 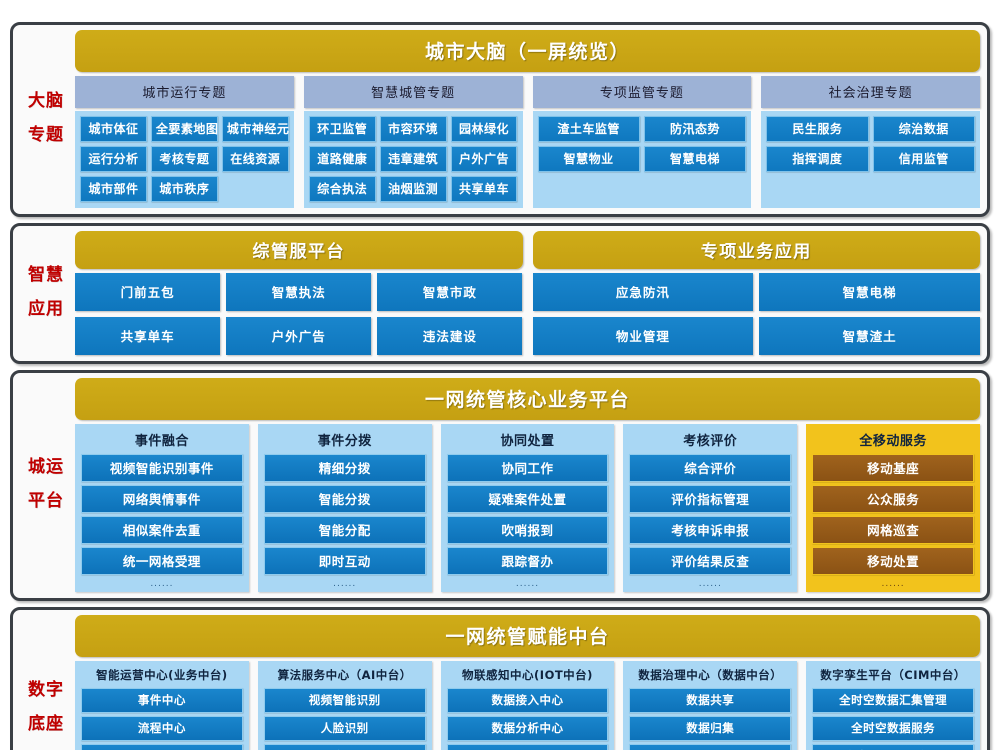 I want to click on card-item: 精细分拨, so click(x=344, y=468).